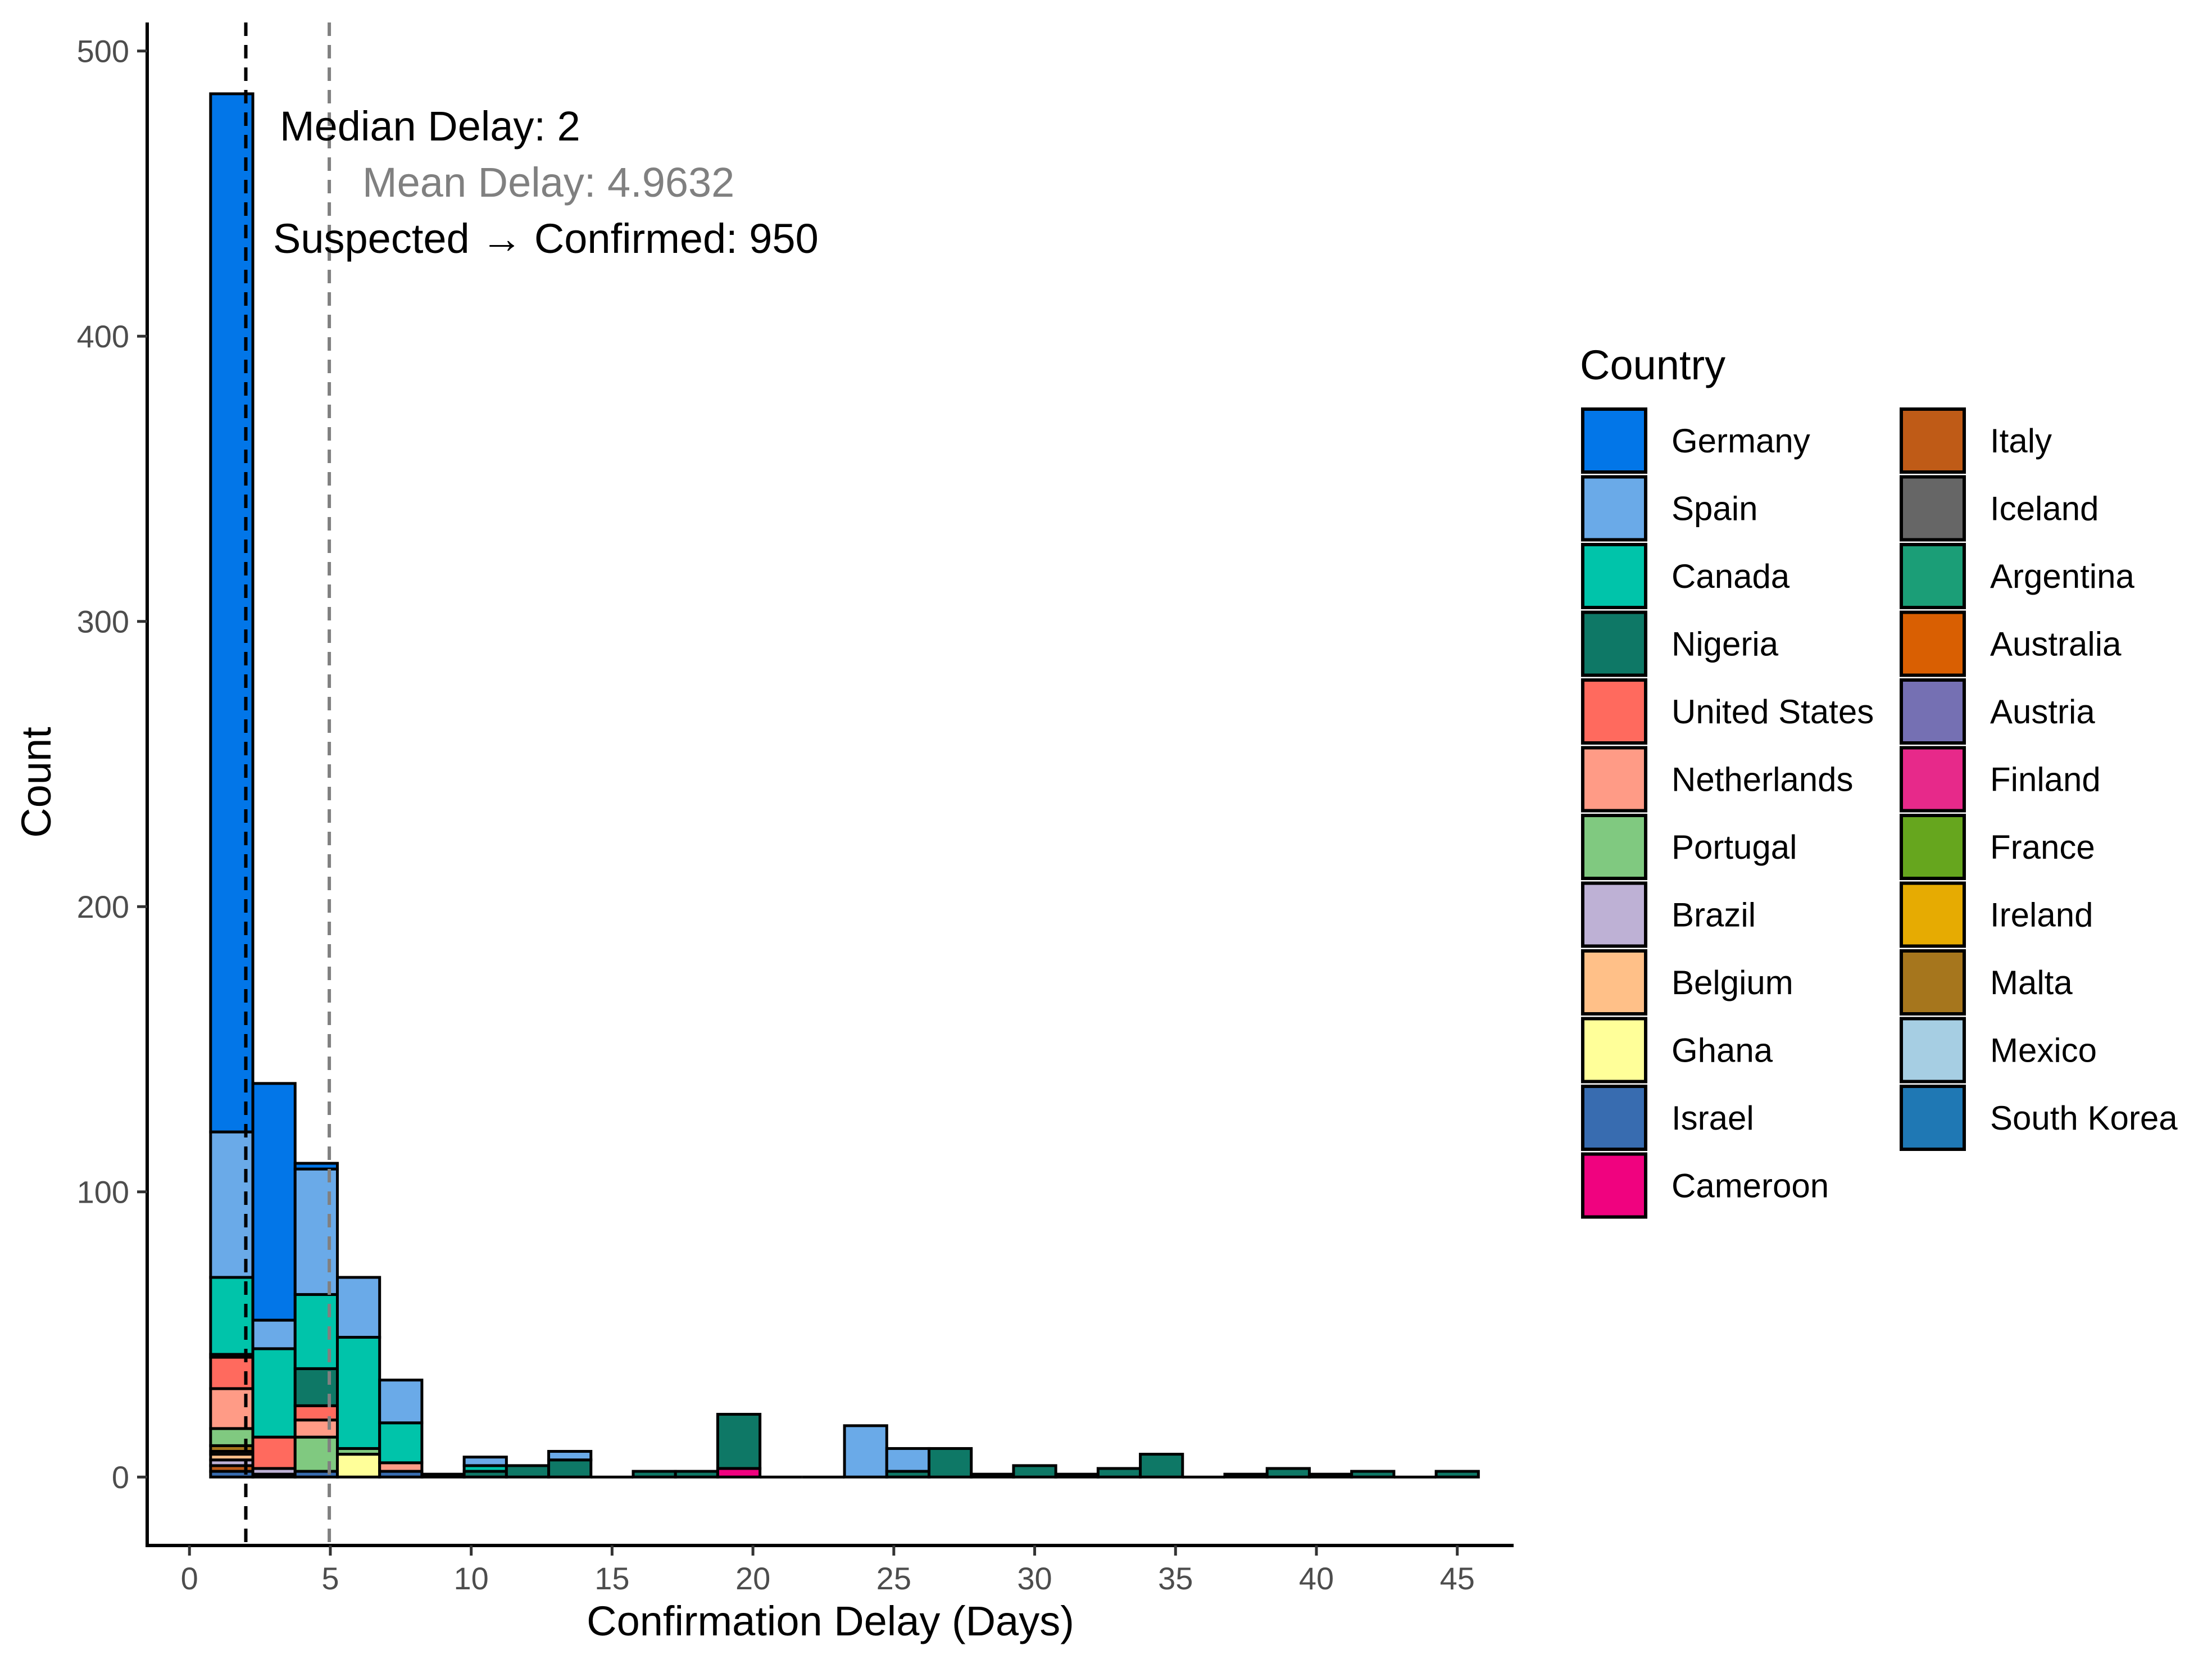  Describe the element at coordinates (1933, 711) in the screenshot. I see `legend-swatch-austria` at that location.